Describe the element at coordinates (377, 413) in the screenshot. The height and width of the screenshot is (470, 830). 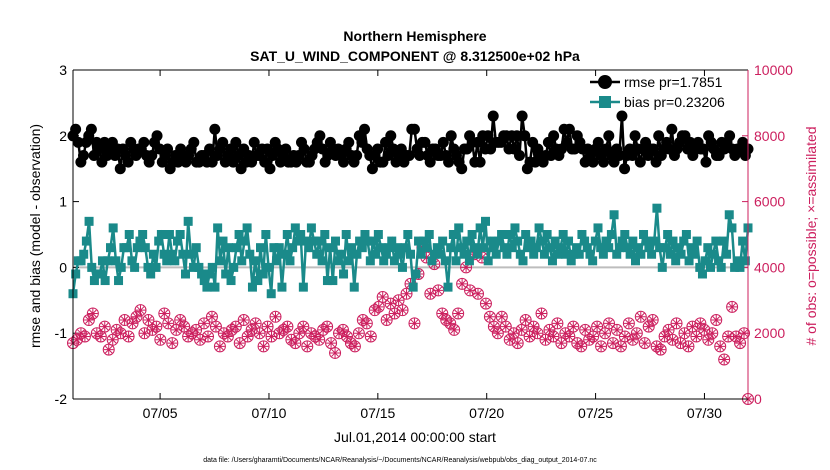
I see `x-tick-label: 07/15` at that location.